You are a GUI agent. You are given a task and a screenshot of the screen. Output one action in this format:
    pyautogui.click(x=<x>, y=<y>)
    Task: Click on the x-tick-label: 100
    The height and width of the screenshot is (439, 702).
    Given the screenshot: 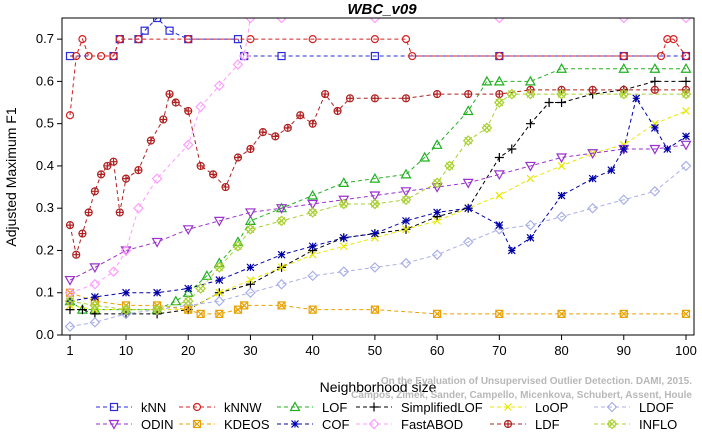 What is the action you would take?
    pyautogui.click(x=686, y=350)
    